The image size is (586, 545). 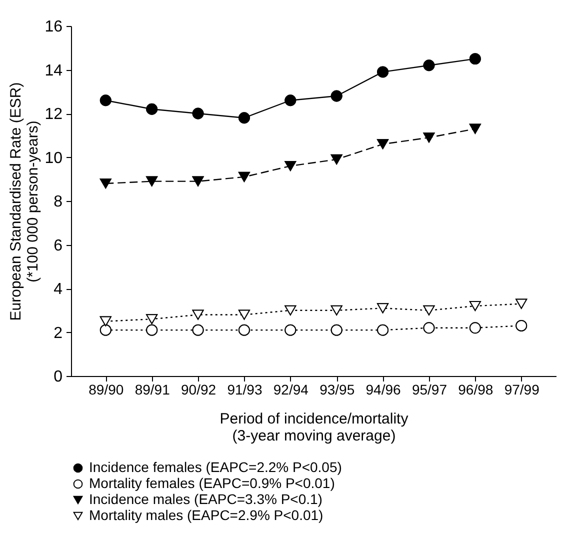 What do you see at coordinates (476, 390) in the screenshot?
I see `x-tick-label: 96/98` at bounding box center [476, 390].